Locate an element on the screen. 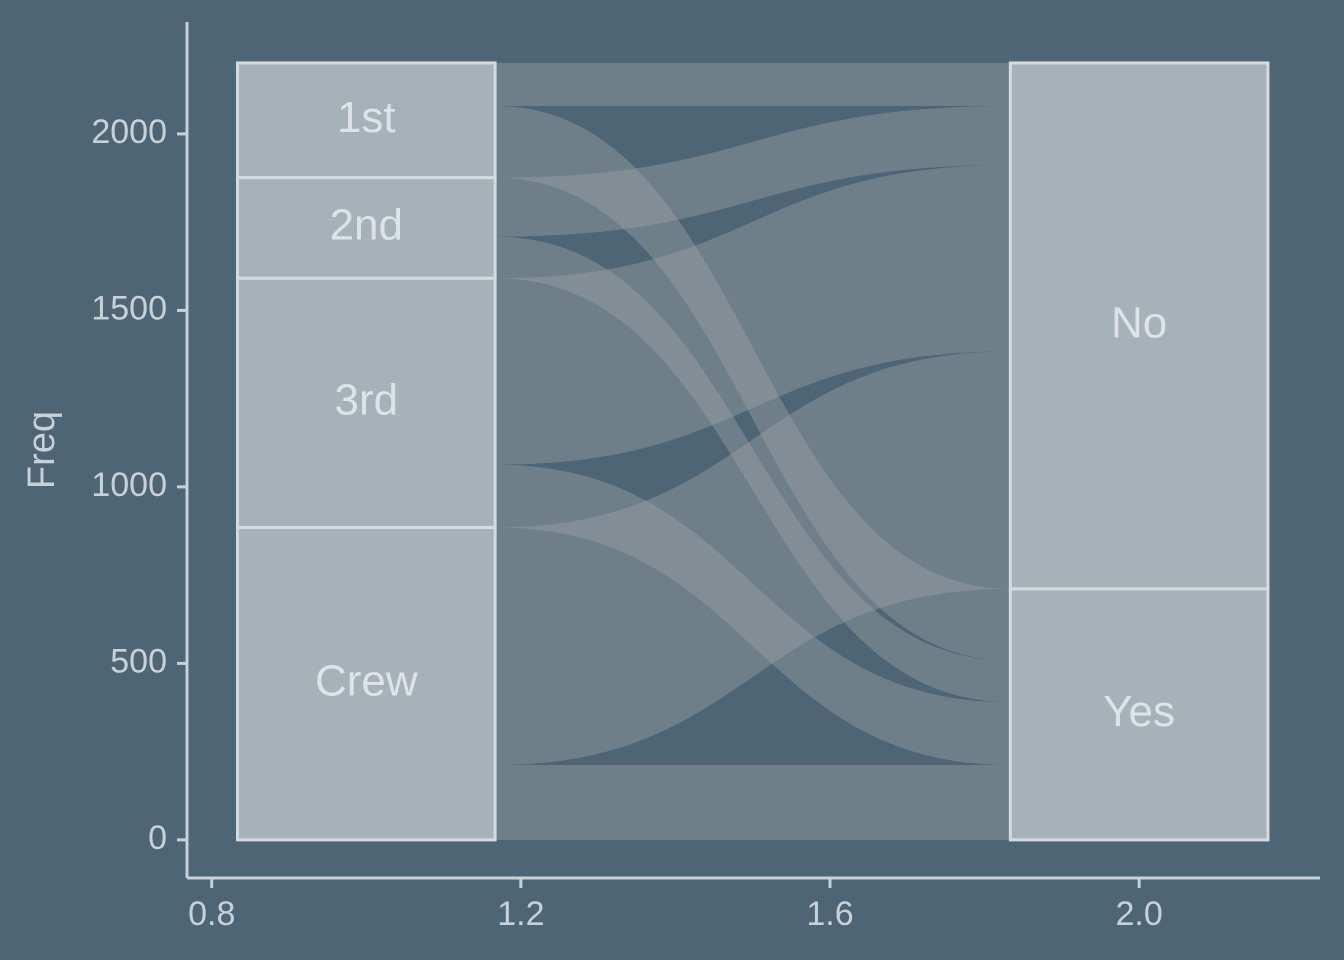  y-axis-label: Freq is located at coordinates (42, 450).